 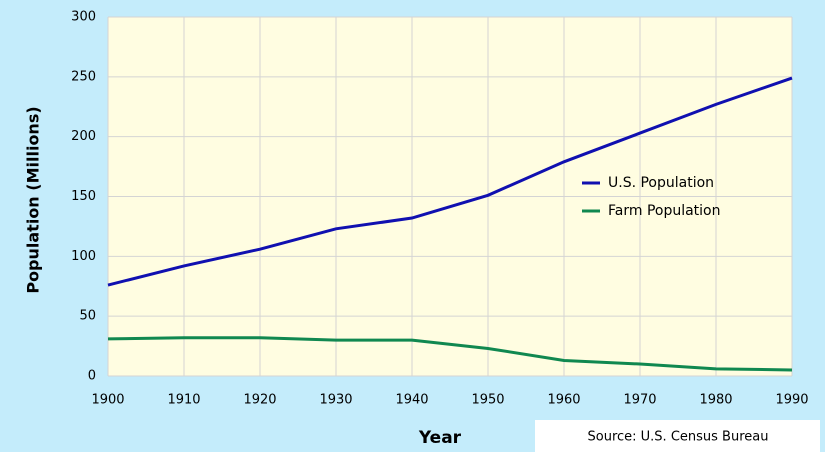 I want to click on legend-label: Farm Population, so click(x=664, y=211).